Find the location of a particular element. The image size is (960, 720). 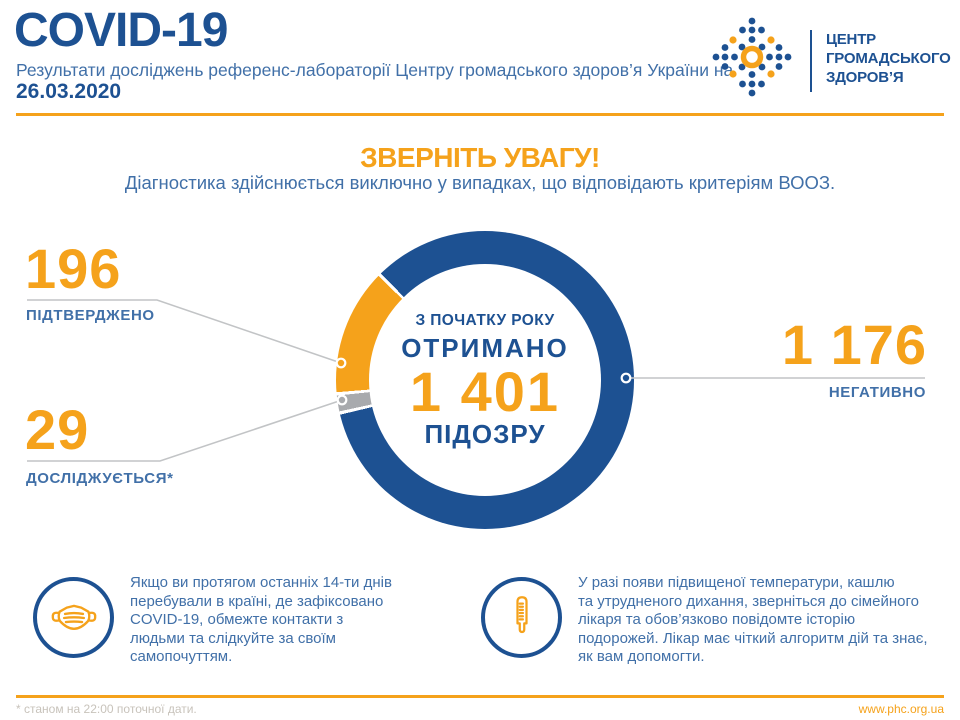

donut-center-value: 1 401 is located at coordinates (485, 391).